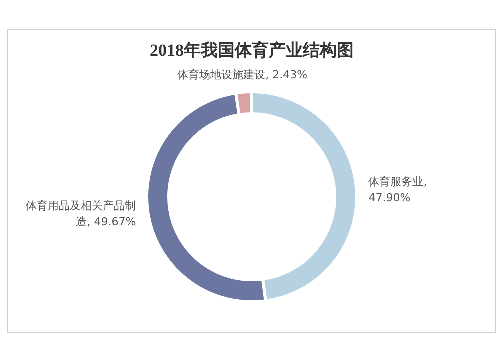  What do you see at coordinates (252, 50) in the screenshot?
I see `chart-title: 2018年我国体育产业结构图` at bounding box center [252, 50].